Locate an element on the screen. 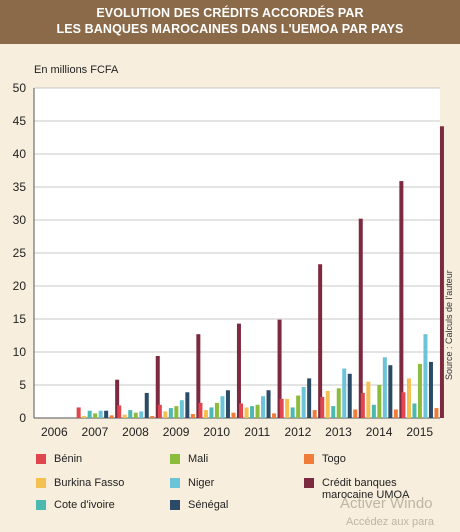  watermark-line-2: Accédez aux para is located at coordinates (390, 522).